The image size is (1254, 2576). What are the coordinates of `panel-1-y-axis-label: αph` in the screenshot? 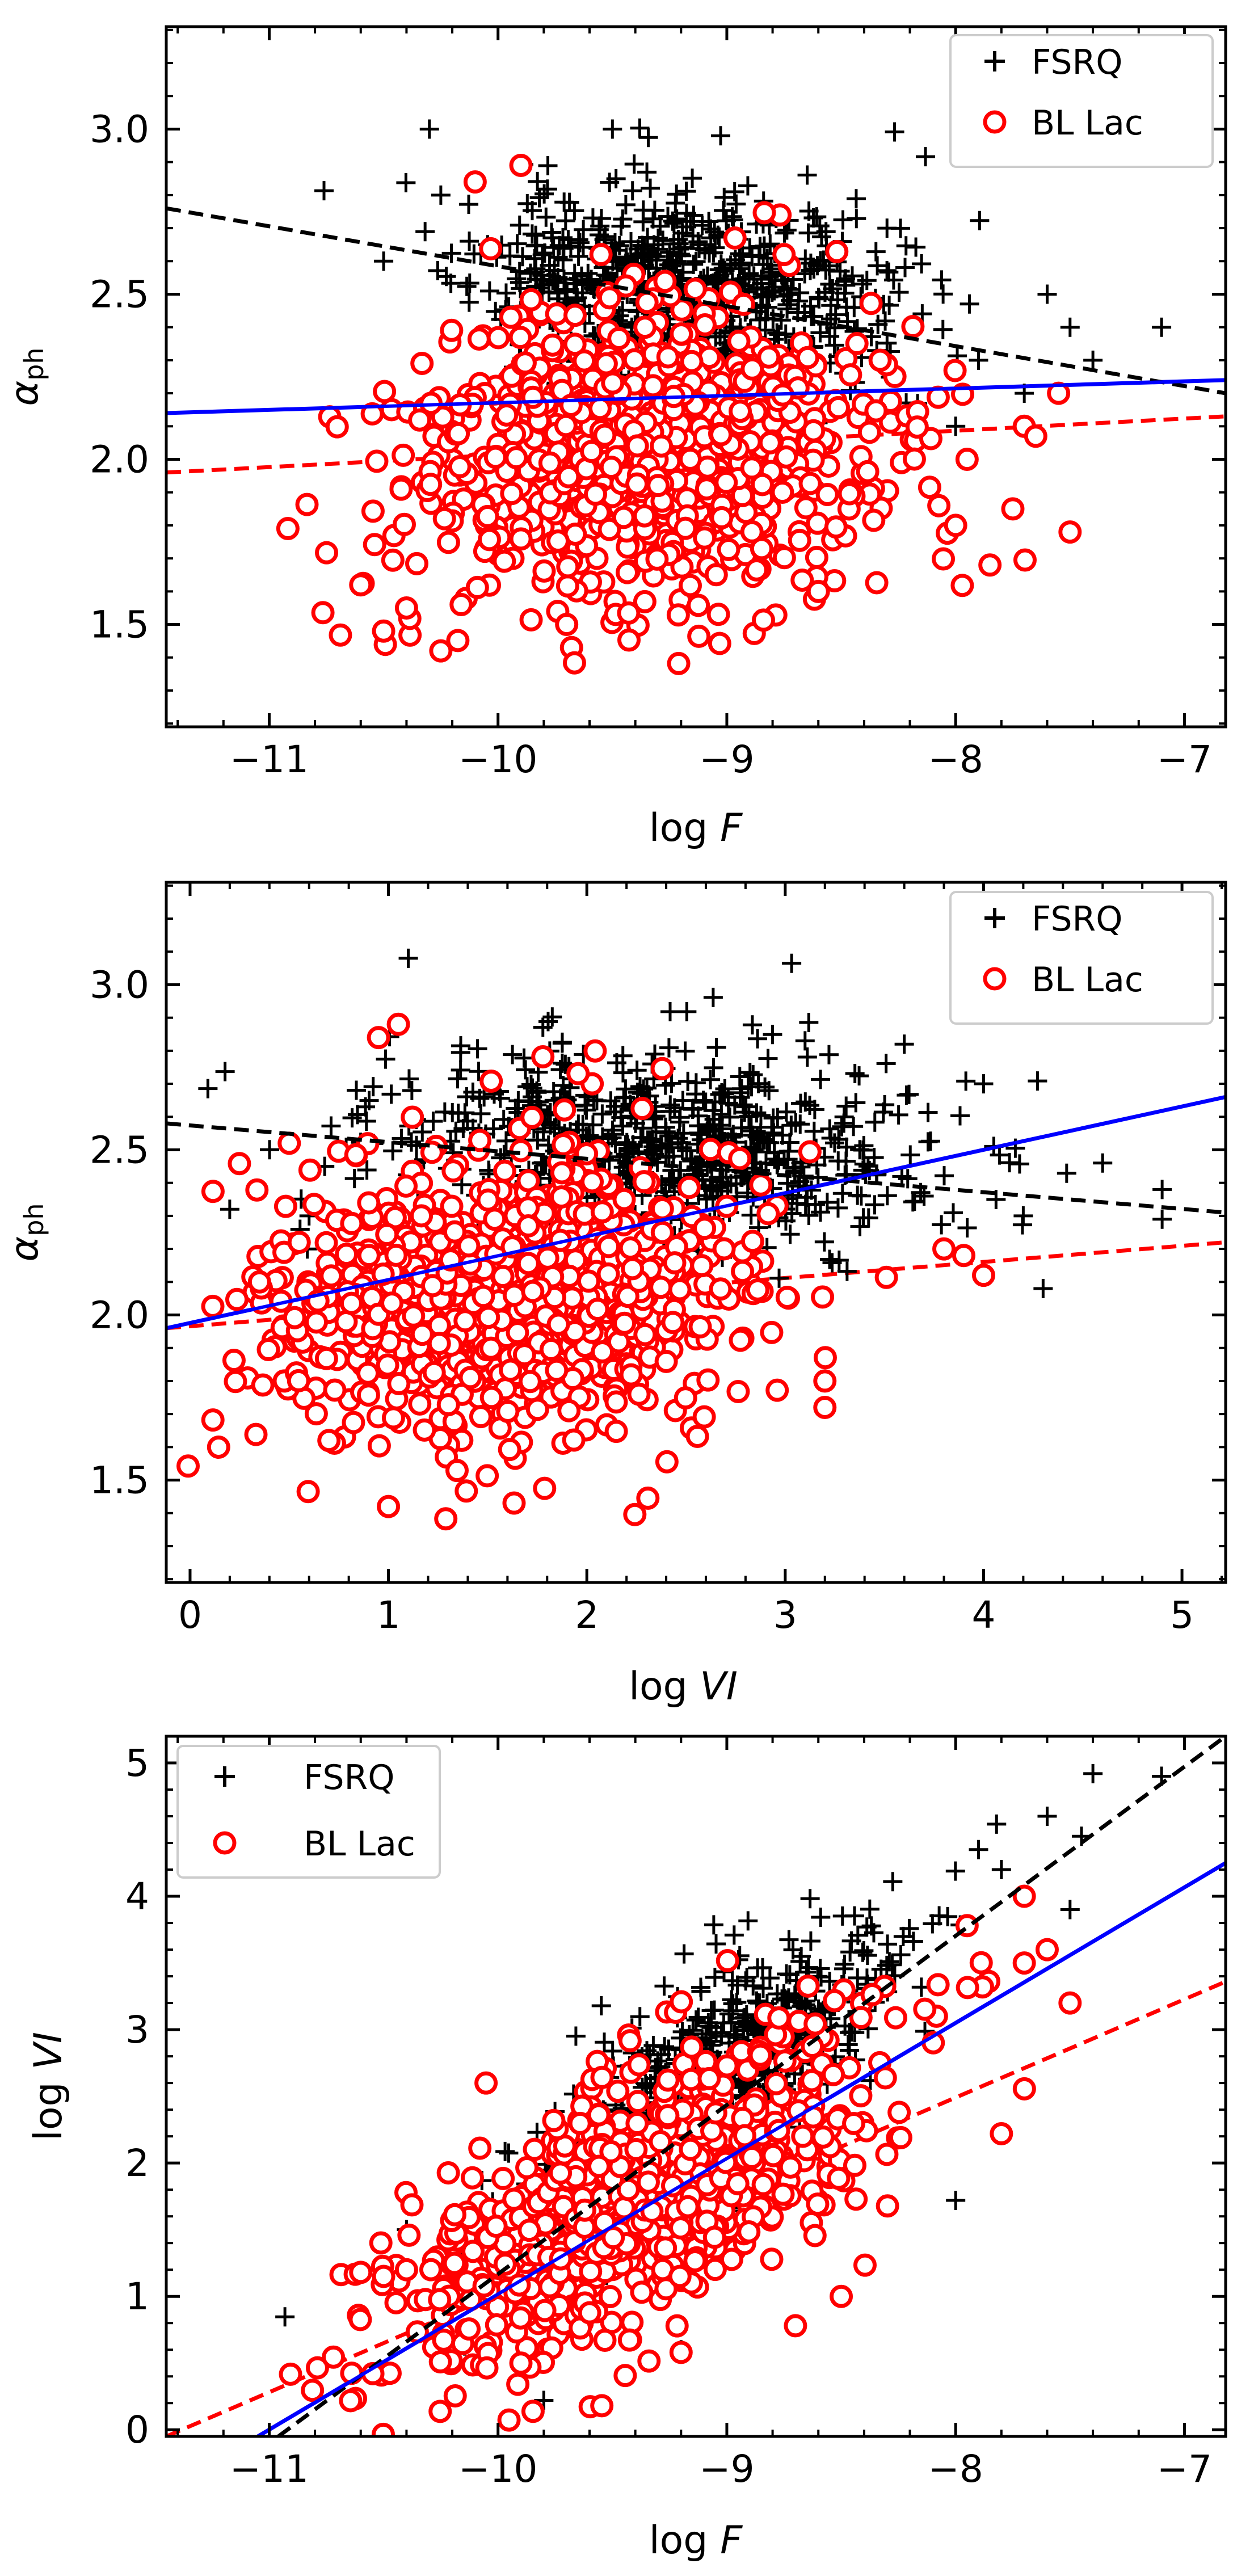 It's located at (25, 376).